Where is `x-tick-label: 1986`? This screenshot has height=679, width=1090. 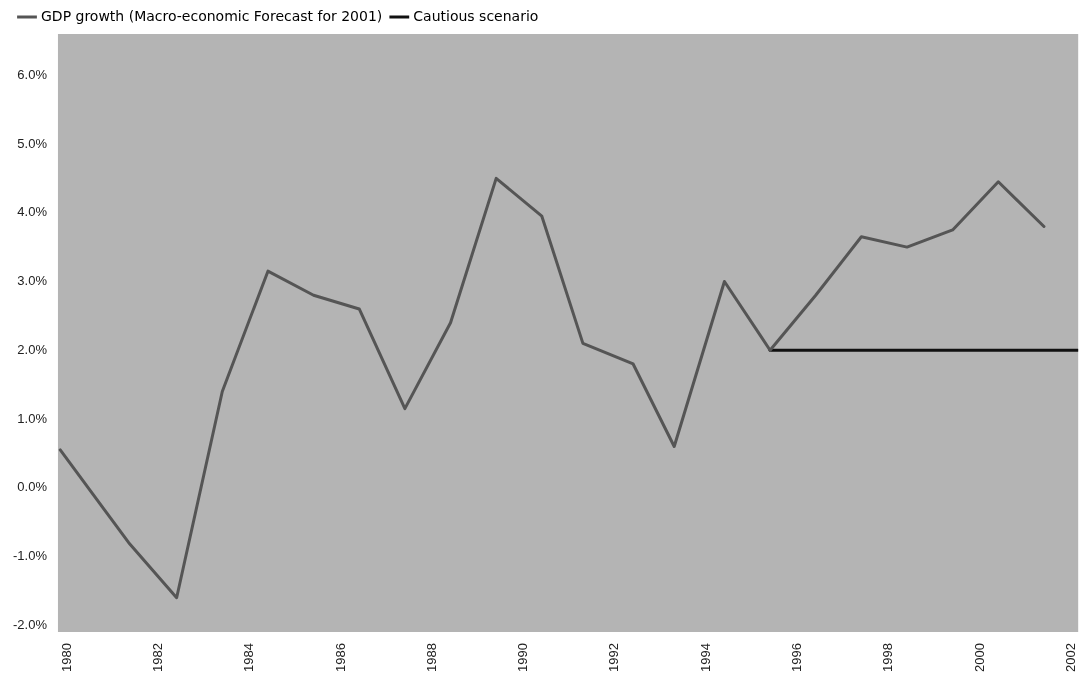
x-tick-label: 1986 is located at coordinates (340, 657).